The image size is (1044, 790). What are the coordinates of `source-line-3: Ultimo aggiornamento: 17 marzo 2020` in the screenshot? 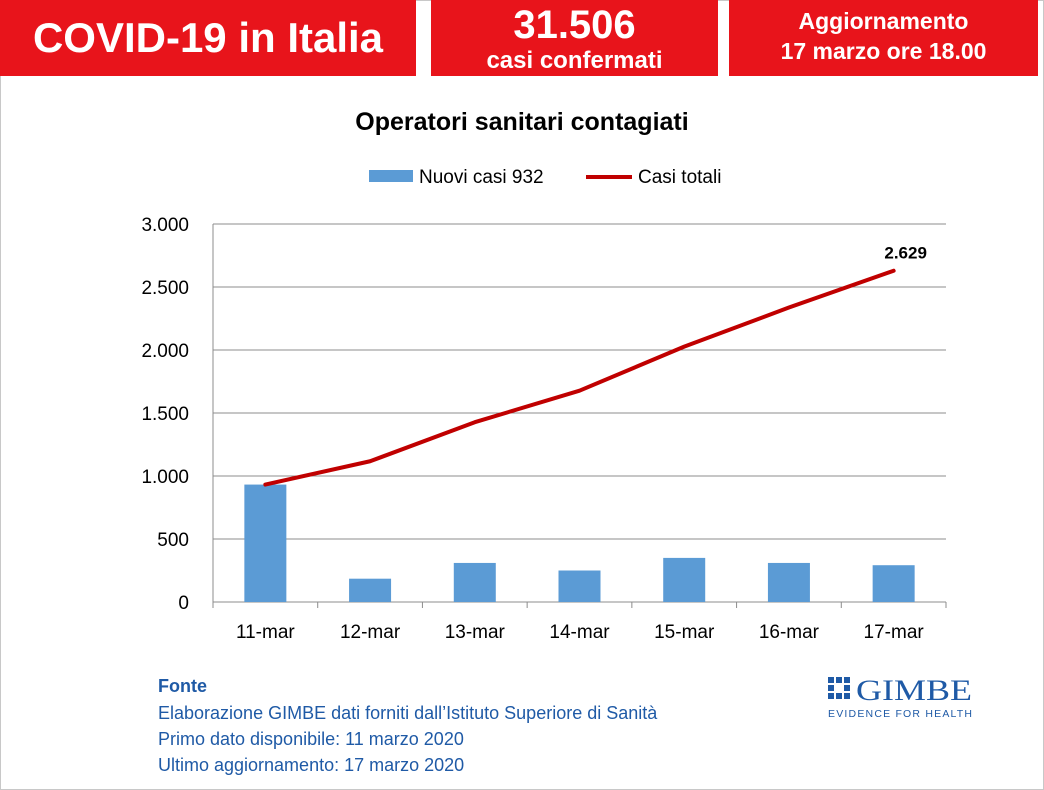 It's located at (311, 765).